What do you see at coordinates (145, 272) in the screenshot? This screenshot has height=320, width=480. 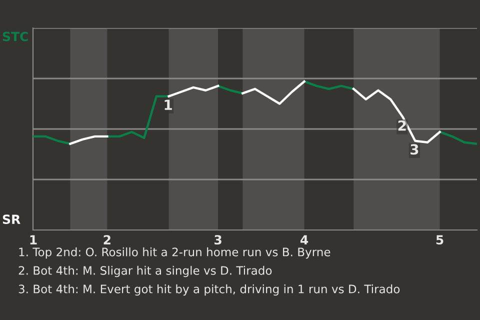 I see `text: 2. Bot 4th: M. Sligar hit a single vs D. Tirado` at bounding box center [145, 272].